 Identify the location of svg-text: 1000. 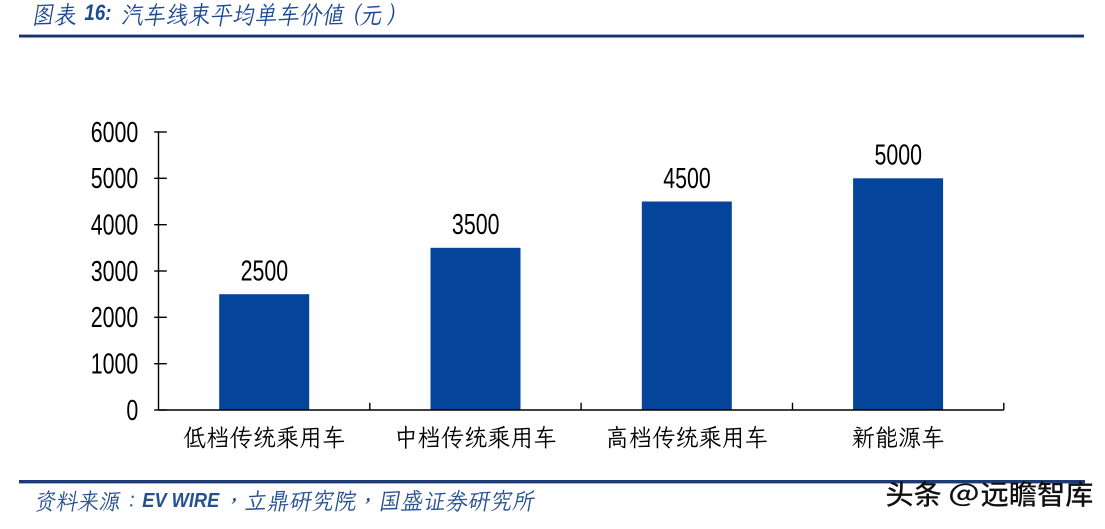
(115, 365).